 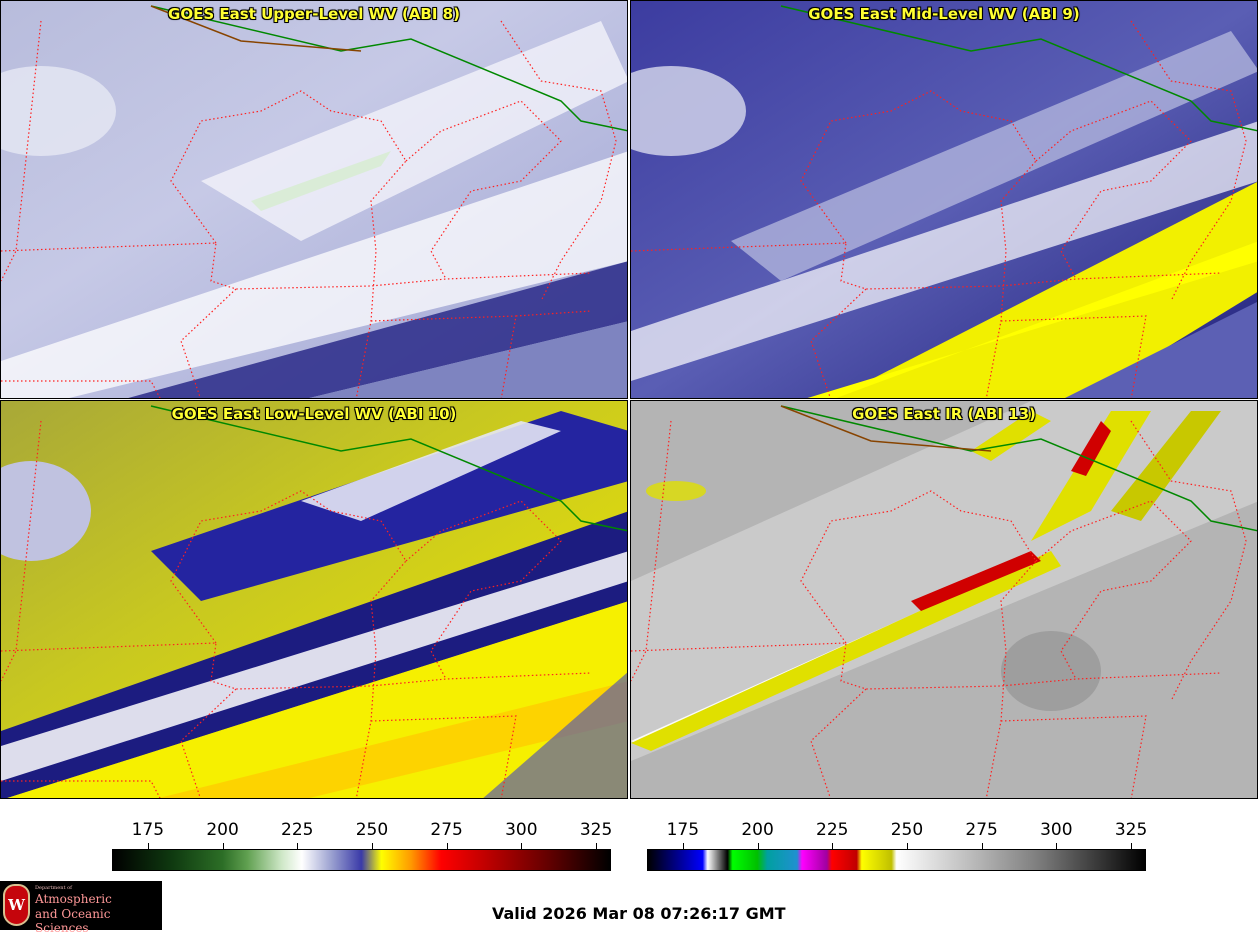 What do you see at coordinates (944, 14) in the screenshot?
I see `panel-title: GOES East Mid-Level WV (ABI 9)` at bounding box center [944, 14].